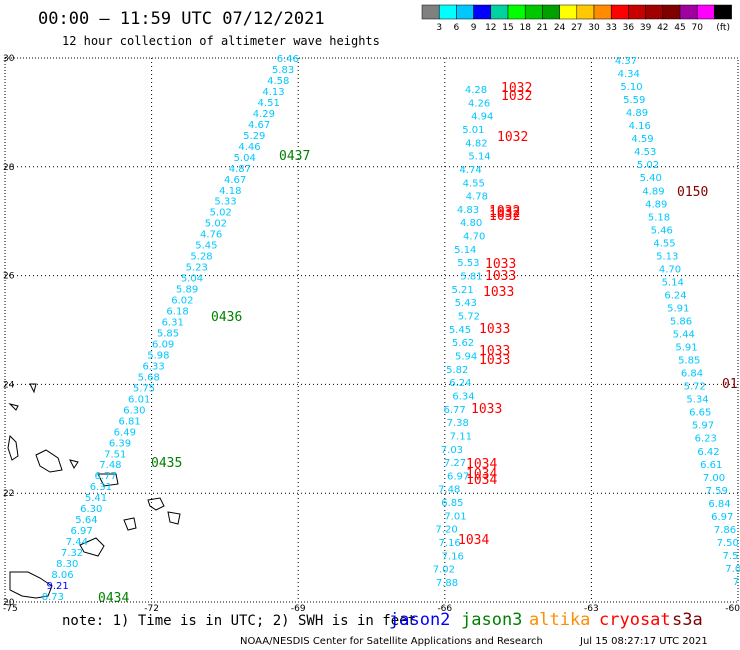  What do you see at coordinates (94, 491) in the screenshot?
I see `coastline` at bounding box center [94, 491].